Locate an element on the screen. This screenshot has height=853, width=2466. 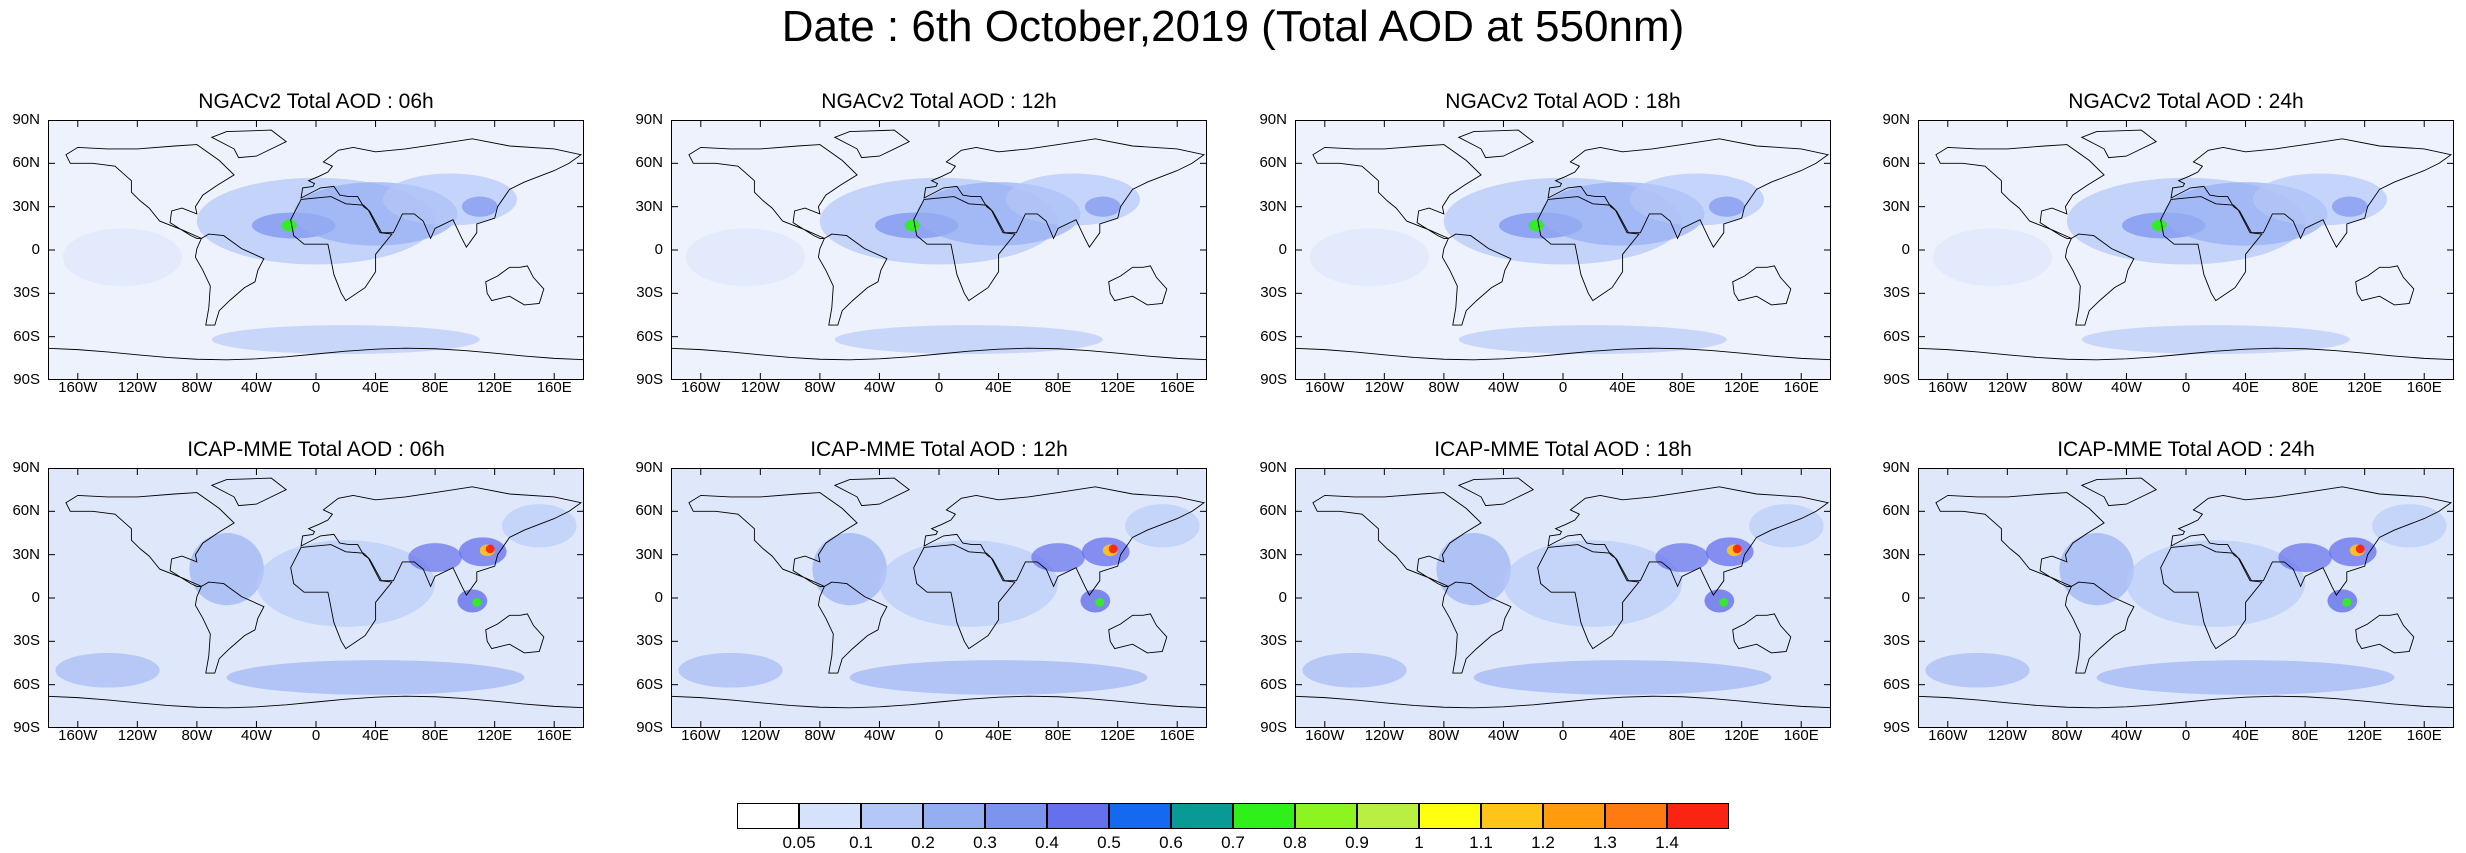
panel-title: NGACv2 Total AOD : 24h is located at coordinates (2186, 101).